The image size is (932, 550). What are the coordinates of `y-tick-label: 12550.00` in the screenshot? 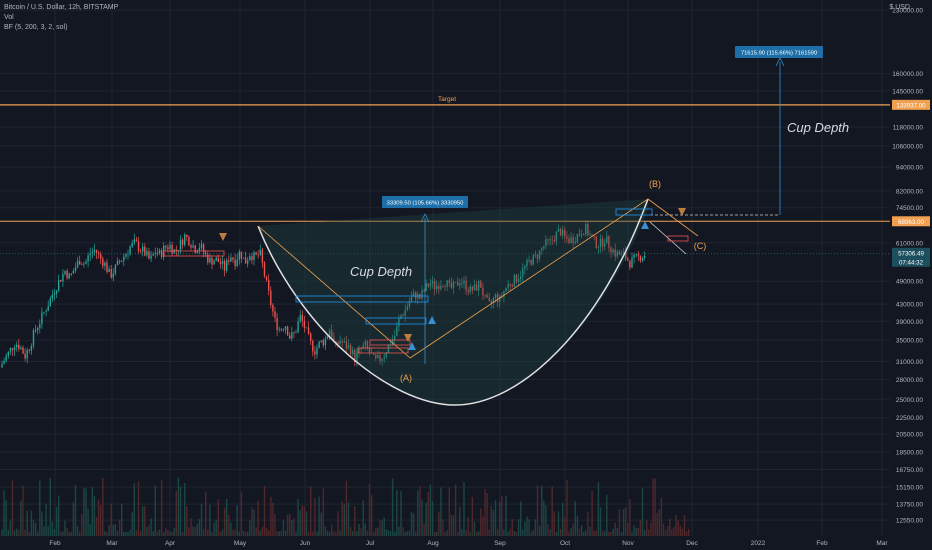 It's located at (909, 521).